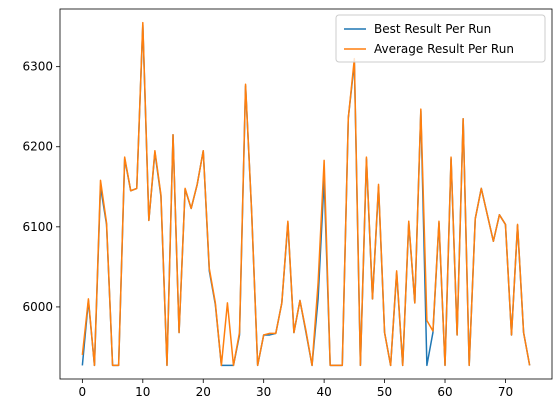 The width and height of the screenshot is (560, 417). Describe the element at coordinates (440, 38) in the screenshot. I see `legend-box` at that location.